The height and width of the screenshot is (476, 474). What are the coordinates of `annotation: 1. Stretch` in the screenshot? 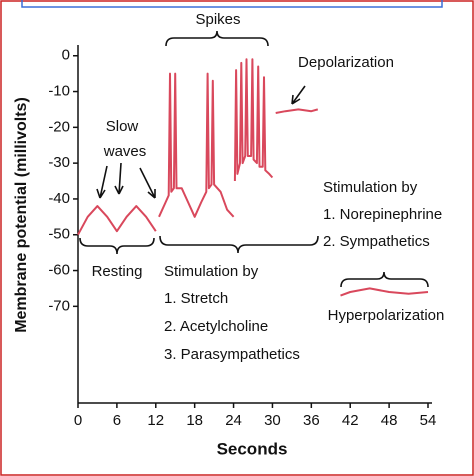 It's located at (196, 298).